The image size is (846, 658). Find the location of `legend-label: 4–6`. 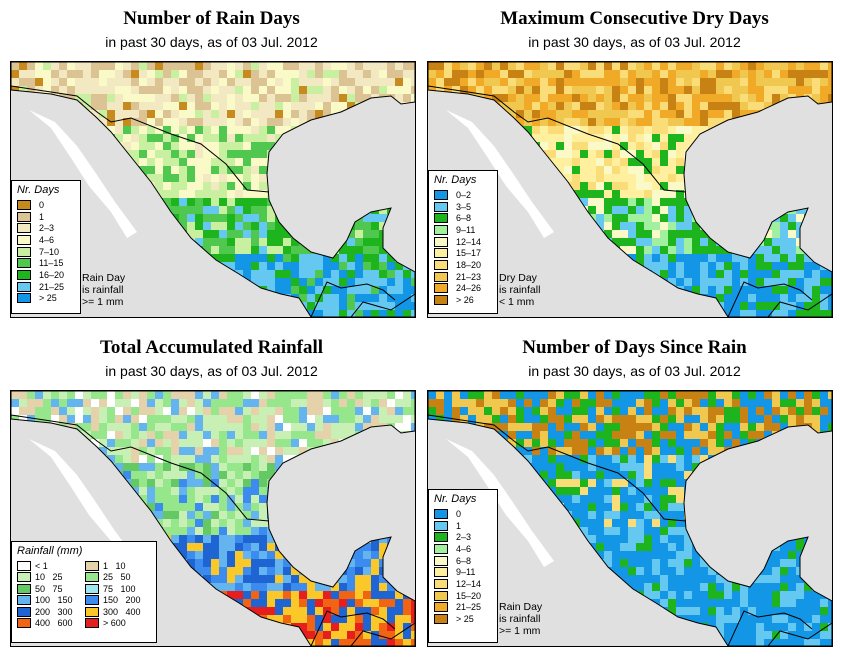

legend-label: 4–6 is located at coordinates (47, 239).